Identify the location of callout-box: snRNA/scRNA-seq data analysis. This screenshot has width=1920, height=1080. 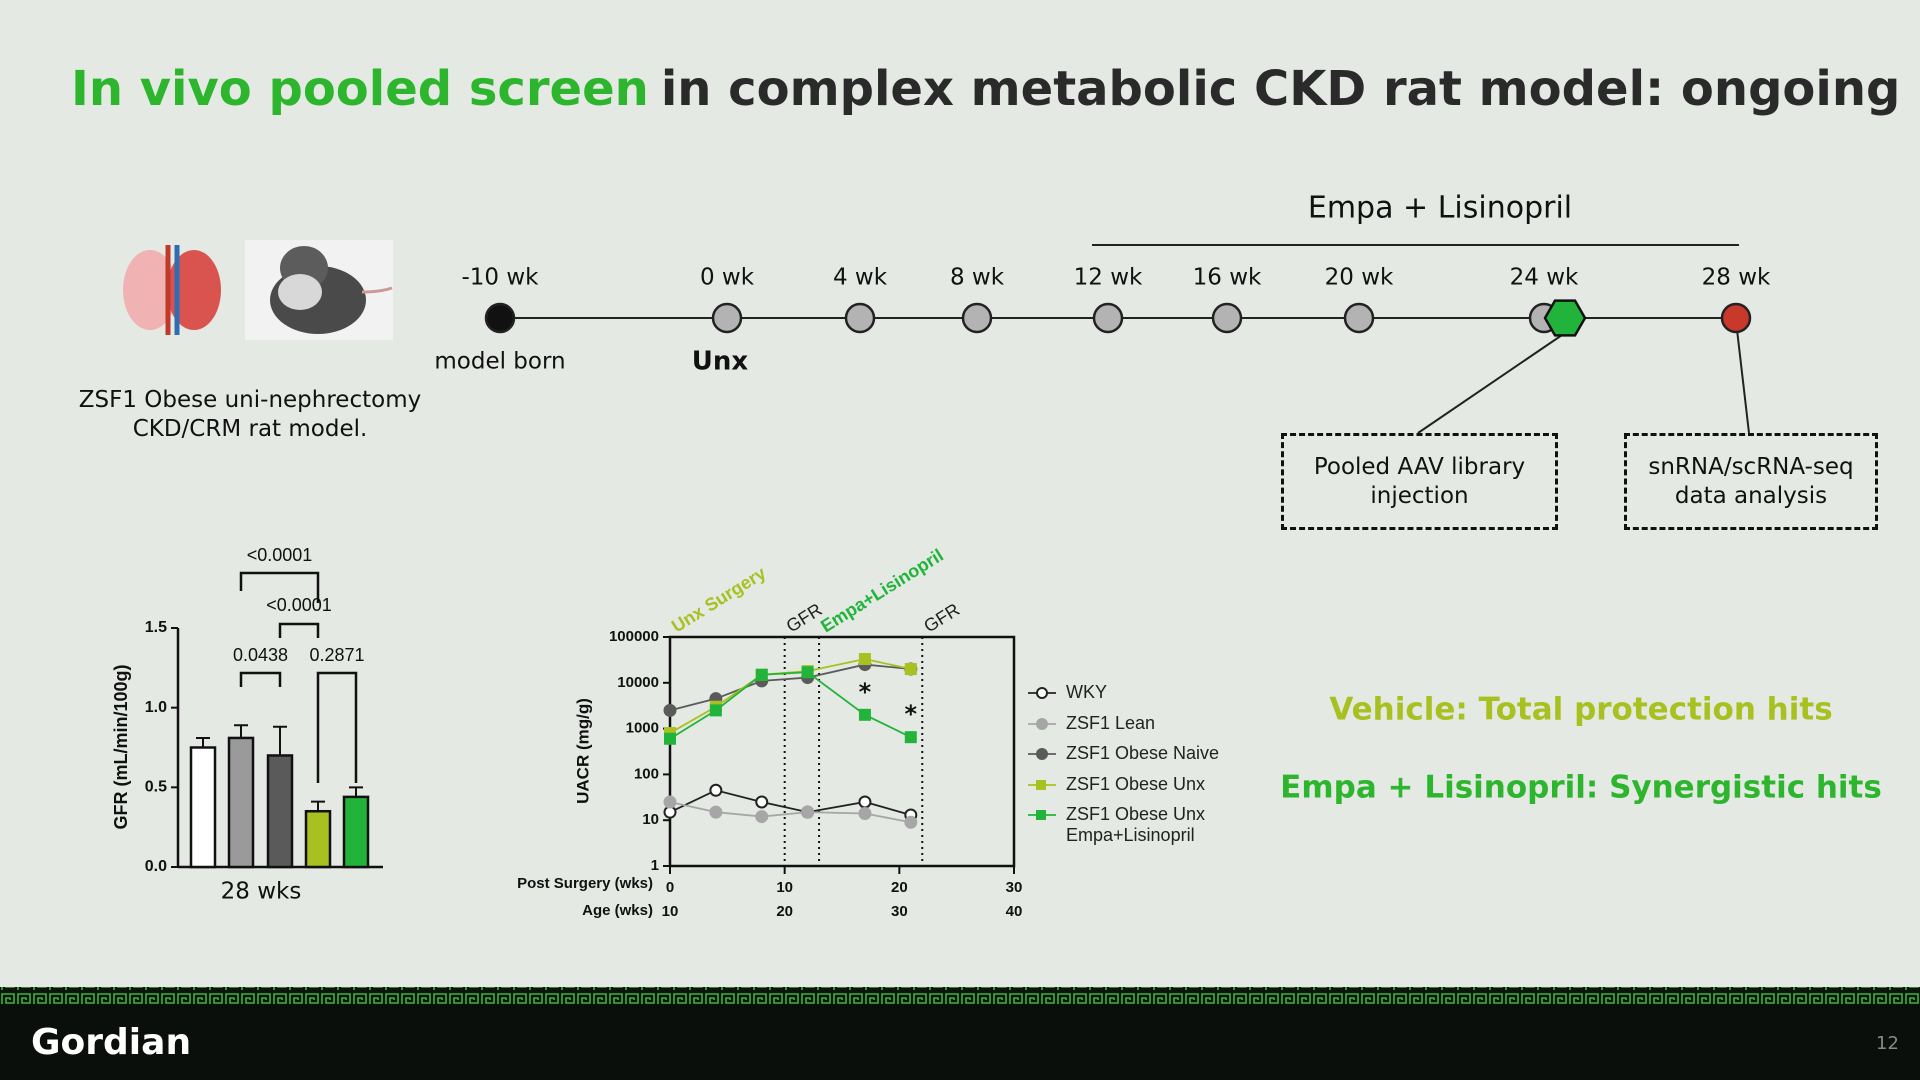
(1751, 481).